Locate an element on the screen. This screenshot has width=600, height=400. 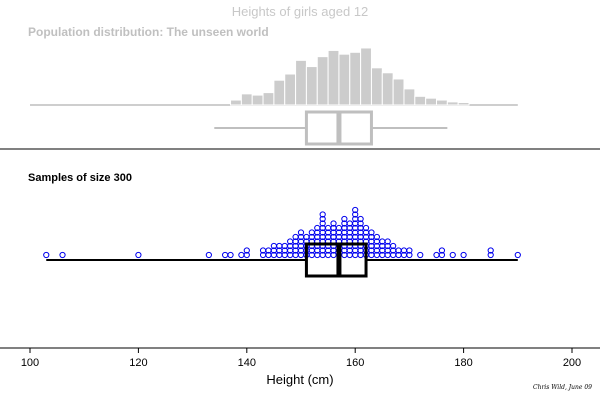
sample-boxplot is located at coordinates (282, 260).